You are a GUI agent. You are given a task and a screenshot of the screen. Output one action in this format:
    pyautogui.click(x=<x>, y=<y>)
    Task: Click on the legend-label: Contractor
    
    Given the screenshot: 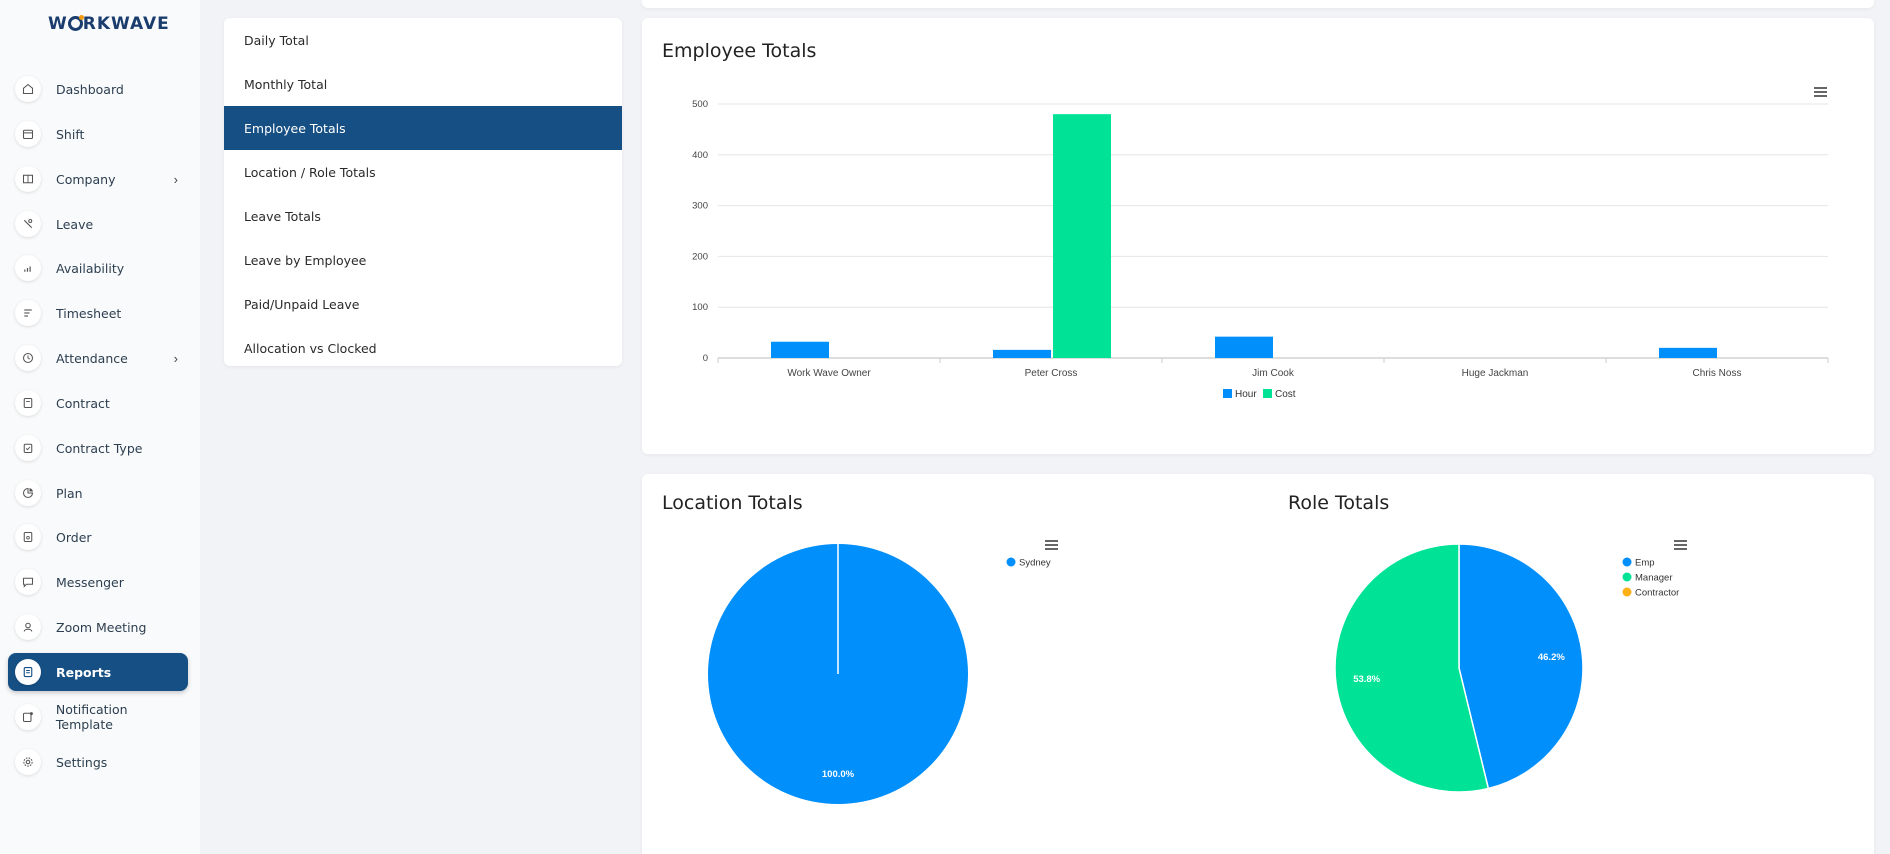 What is the action you would take?
    pyautogui.click(x=1657, y=593)
    